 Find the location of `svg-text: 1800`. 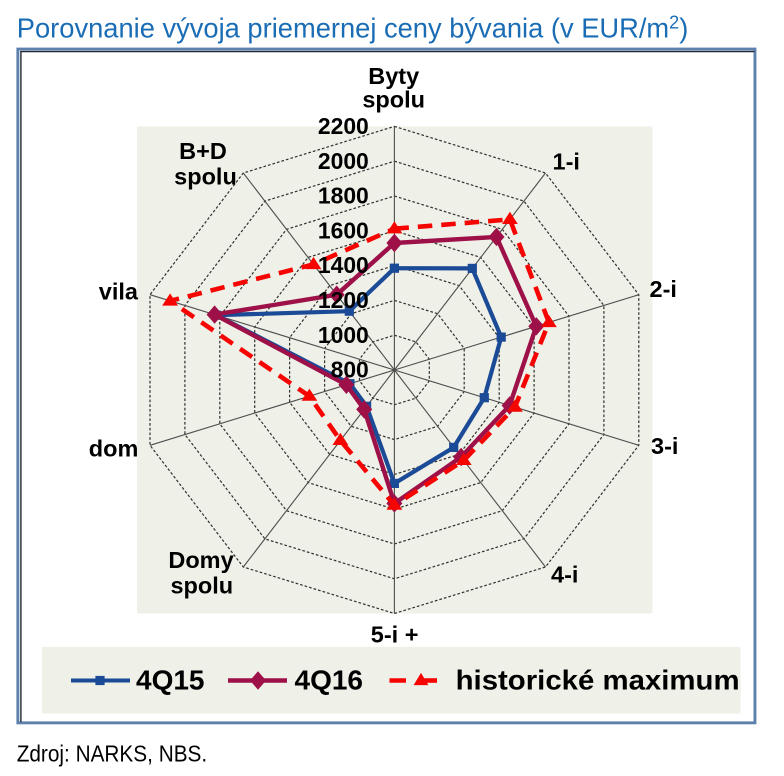

svg-text: 1800 is located at coordinates (343, 196).